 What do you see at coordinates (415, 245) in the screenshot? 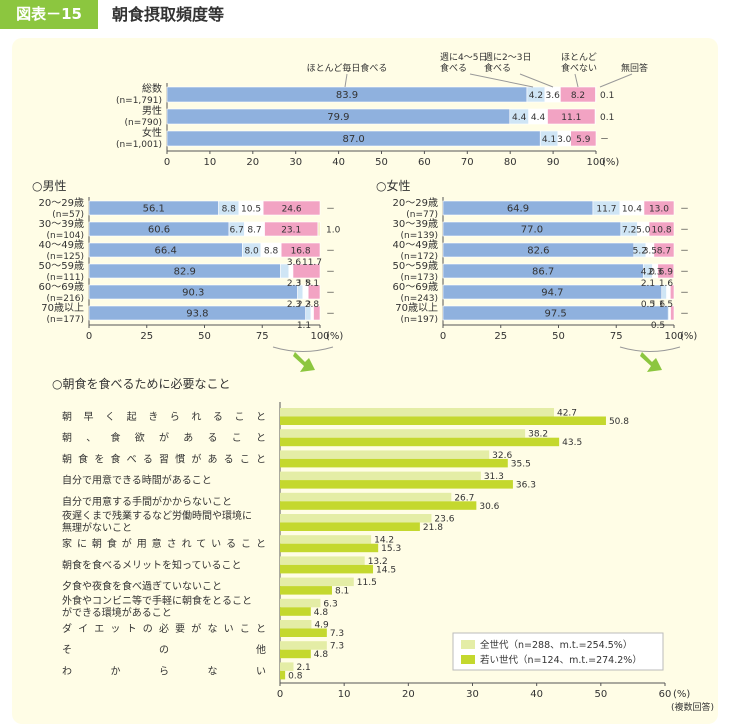
I see `female-category-label: 40～49歳` at bounding box center [415, 245].